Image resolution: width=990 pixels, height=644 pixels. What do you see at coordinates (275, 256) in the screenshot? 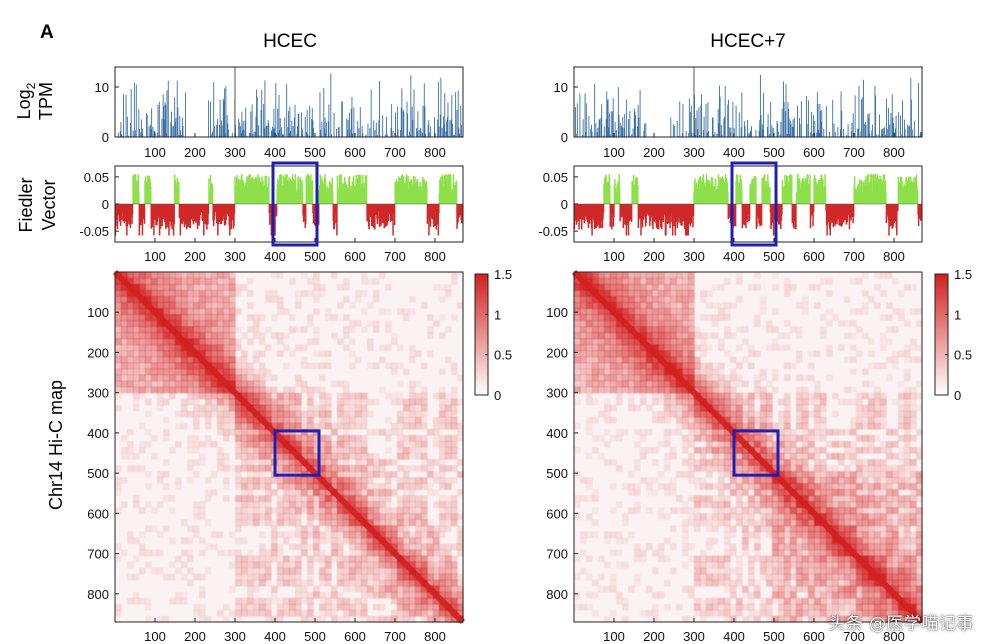
I see `fiedler-xtick-label: 400` at bounding box center [275, 256].